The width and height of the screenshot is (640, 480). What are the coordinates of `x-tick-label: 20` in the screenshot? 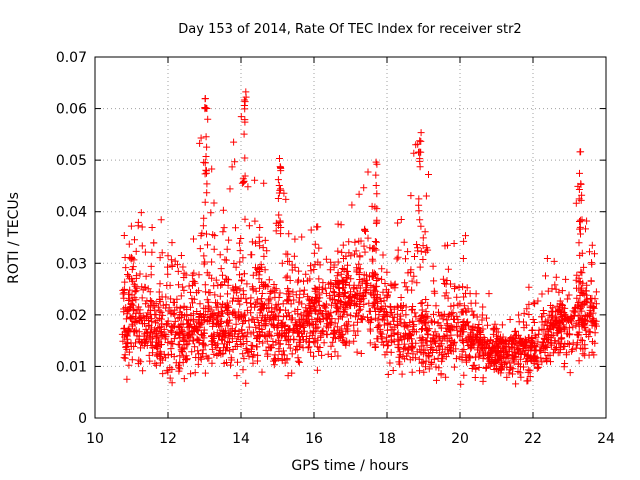 It's located at (460, 439).